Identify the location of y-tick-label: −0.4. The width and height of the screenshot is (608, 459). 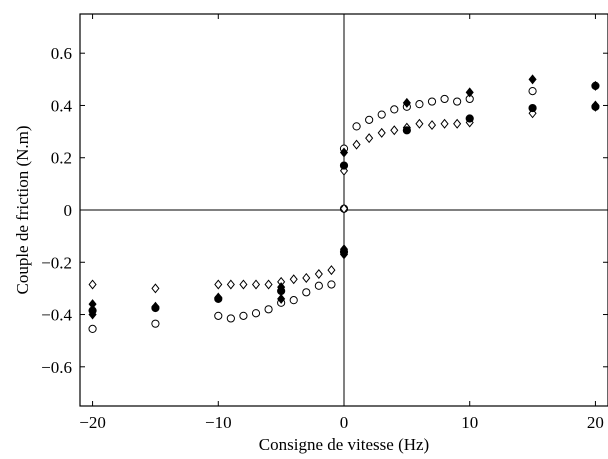
(56, 315).